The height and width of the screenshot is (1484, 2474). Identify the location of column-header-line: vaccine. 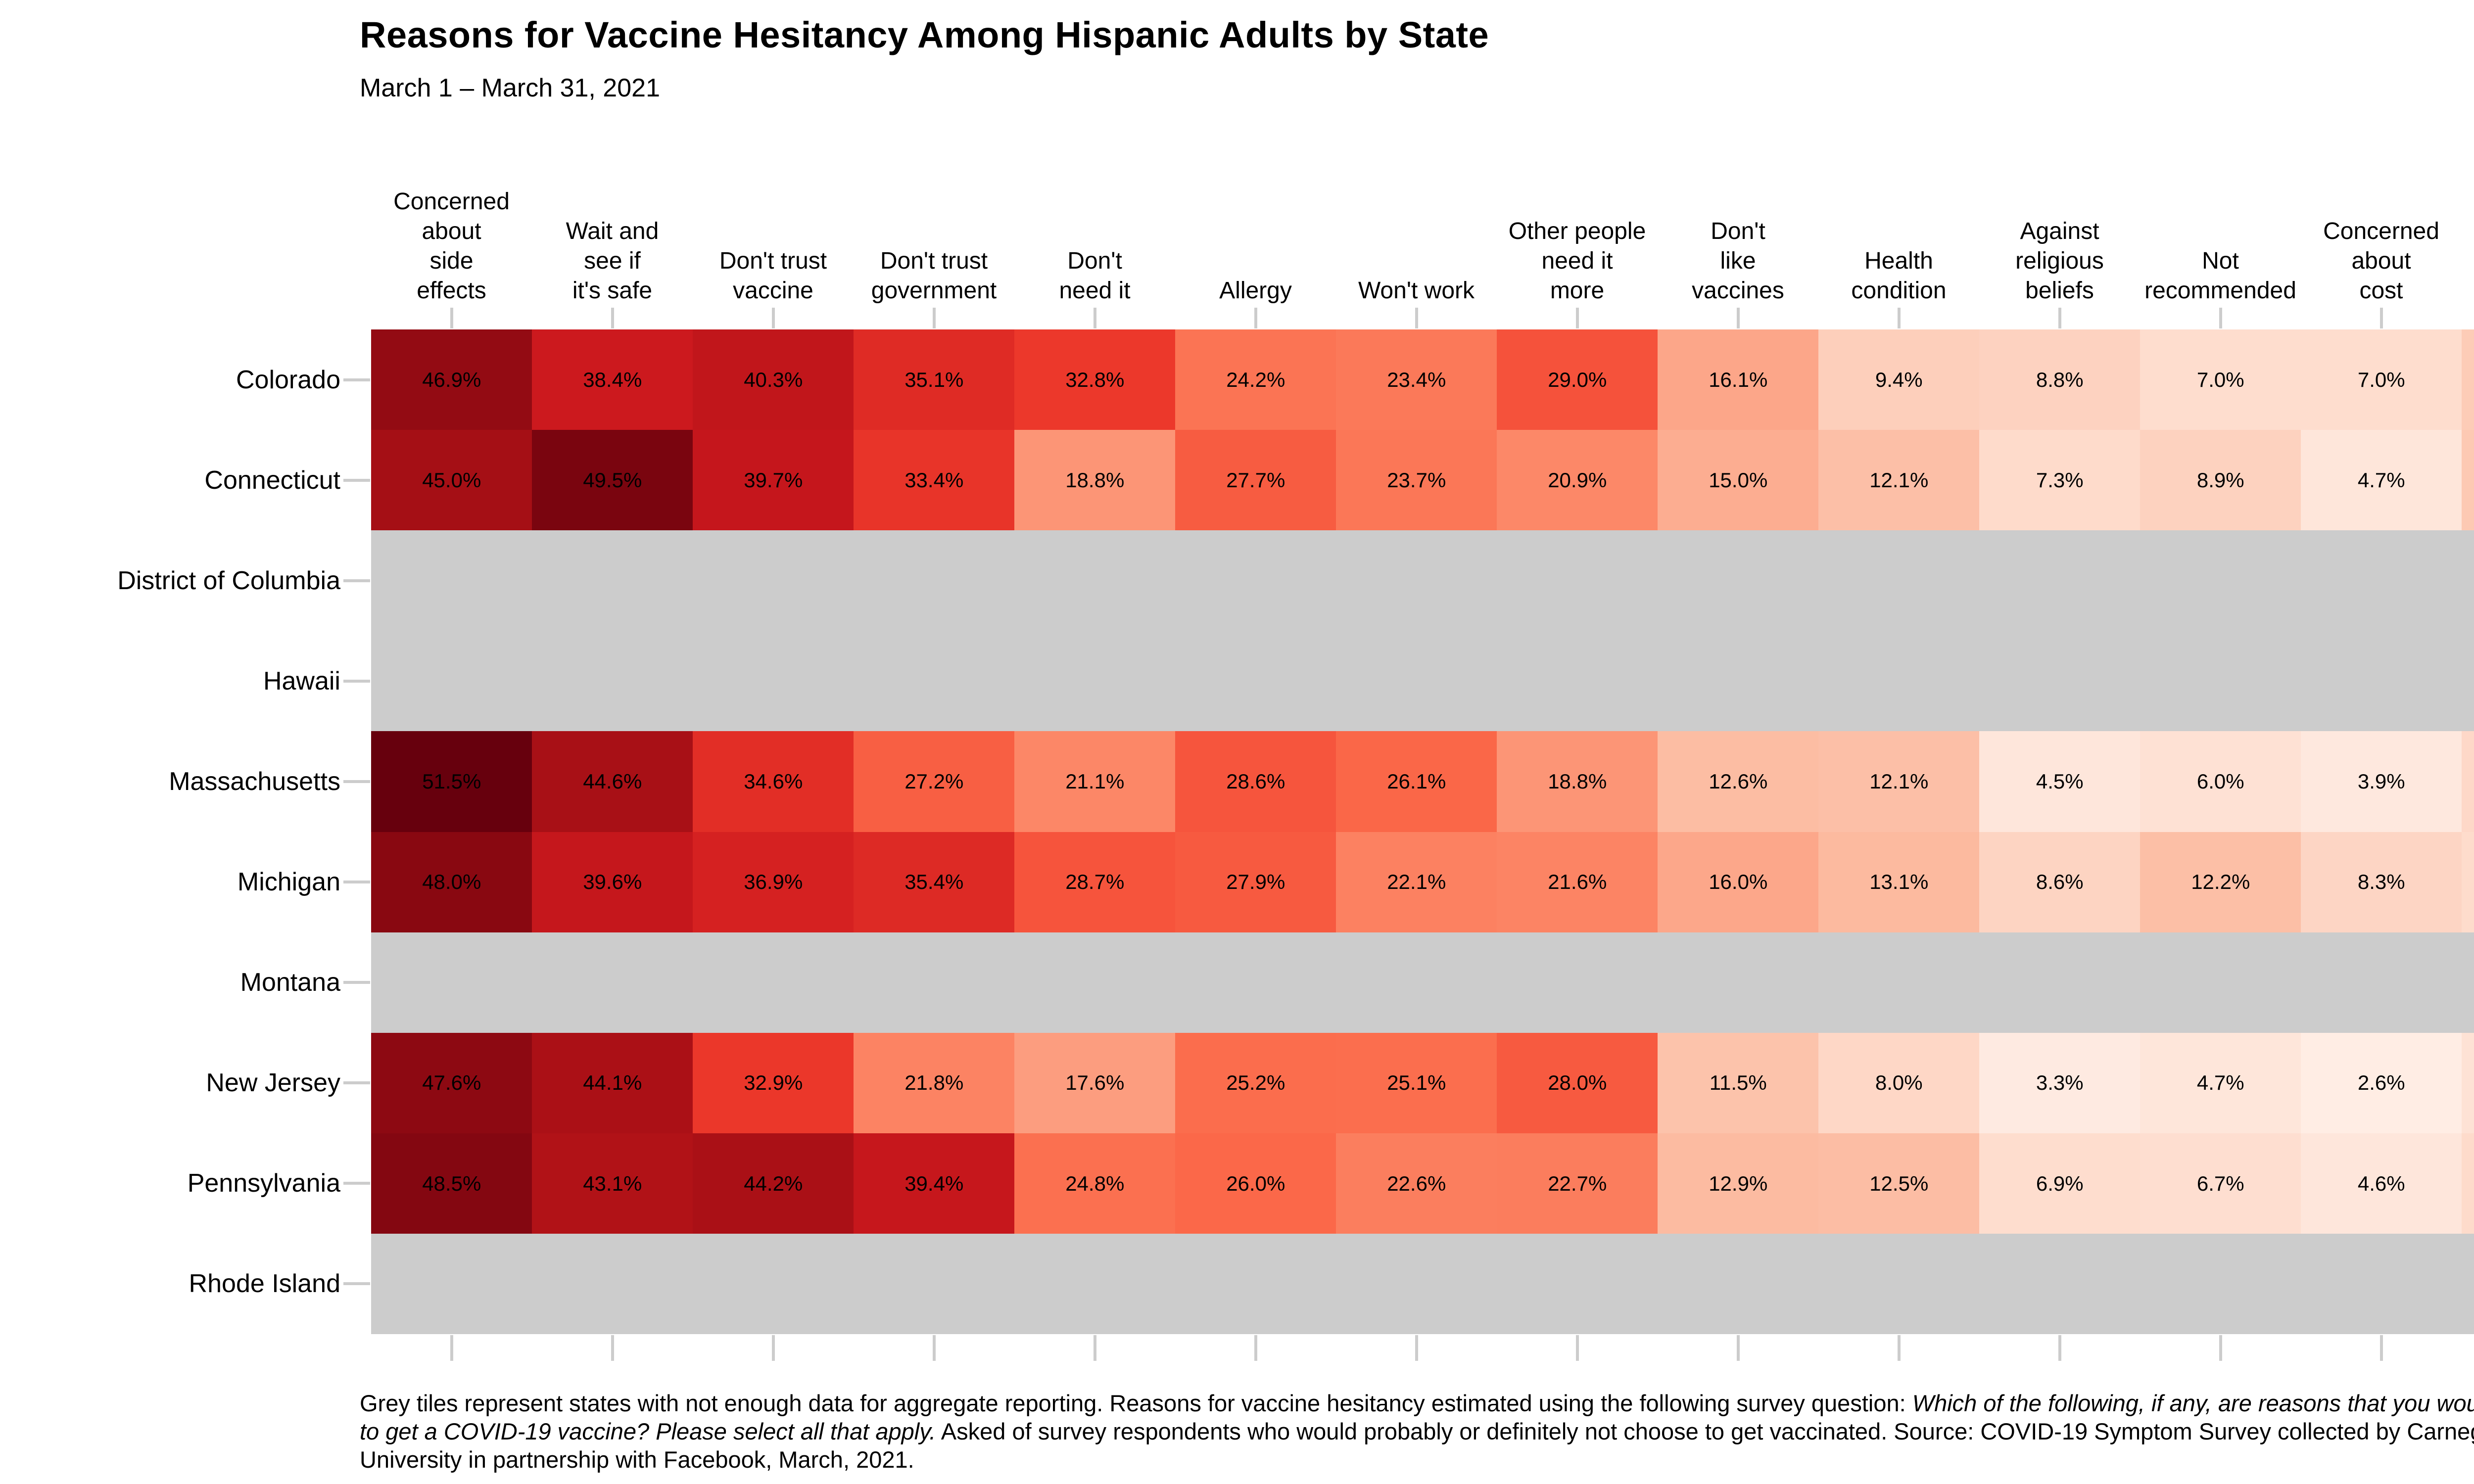
(773, 291).